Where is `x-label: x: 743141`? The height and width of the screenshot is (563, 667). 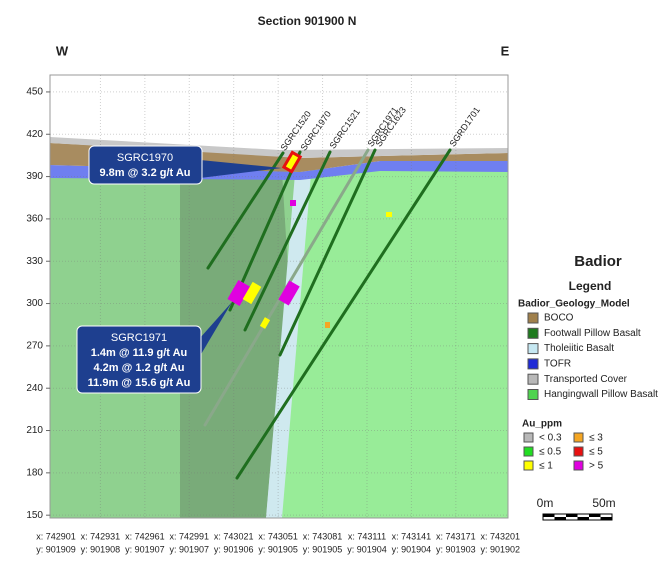 x-label: x: 743141 is located at coordinates (412, 536).